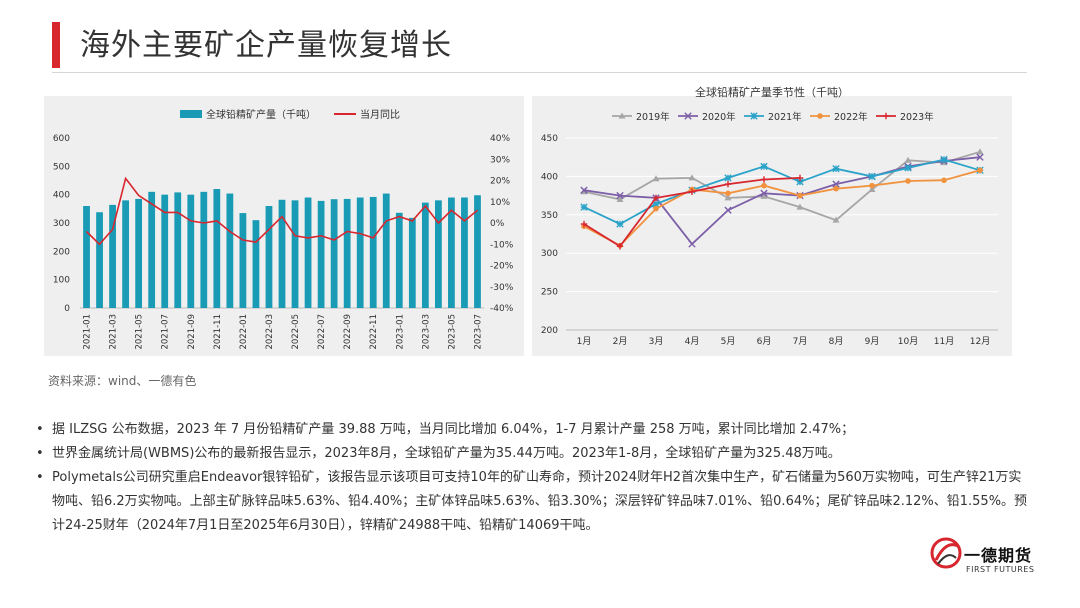 The height and width of the screenshot is (608, 1080). What do you see at coordinates (502, 309) in the screenshot?
I see `y-right-tick-label: -40%` at bounding box center [502, 309].